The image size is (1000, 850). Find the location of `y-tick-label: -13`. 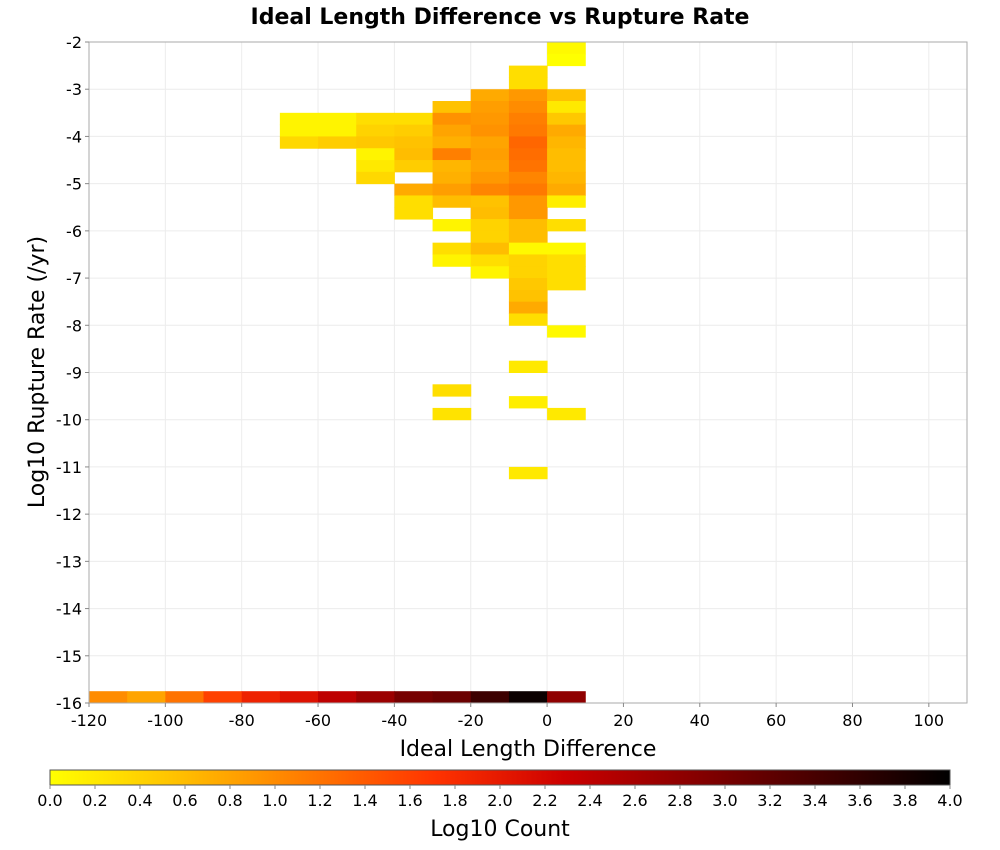

y-tick-label: -13 is located at coordinates (69, 561).